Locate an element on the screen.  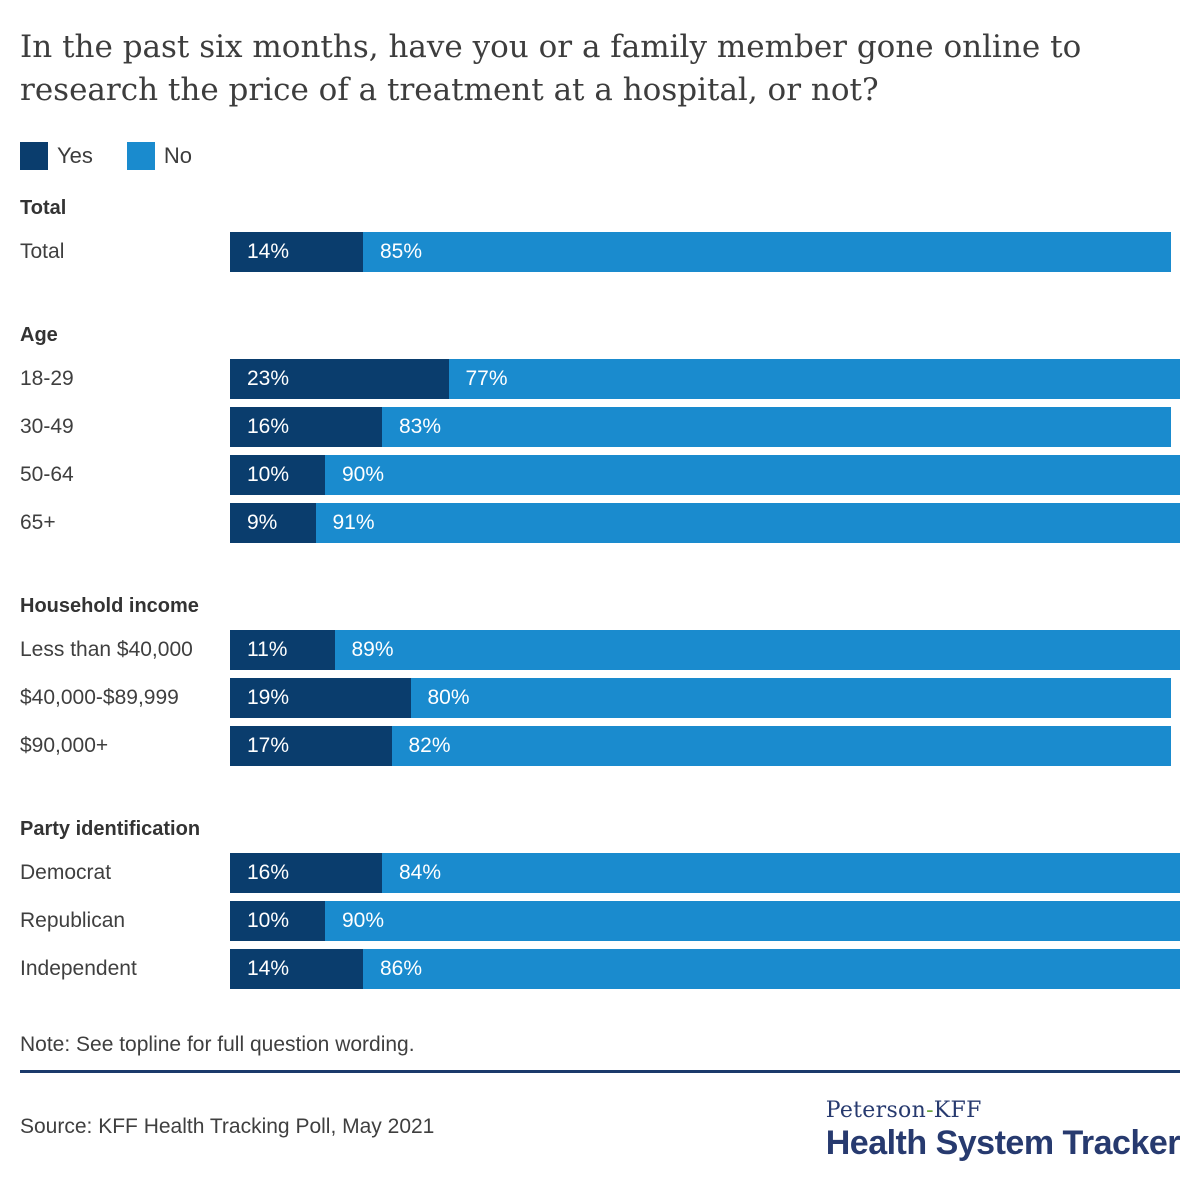
bar-segment-yes: 11% is located at coordinates (282, 650).